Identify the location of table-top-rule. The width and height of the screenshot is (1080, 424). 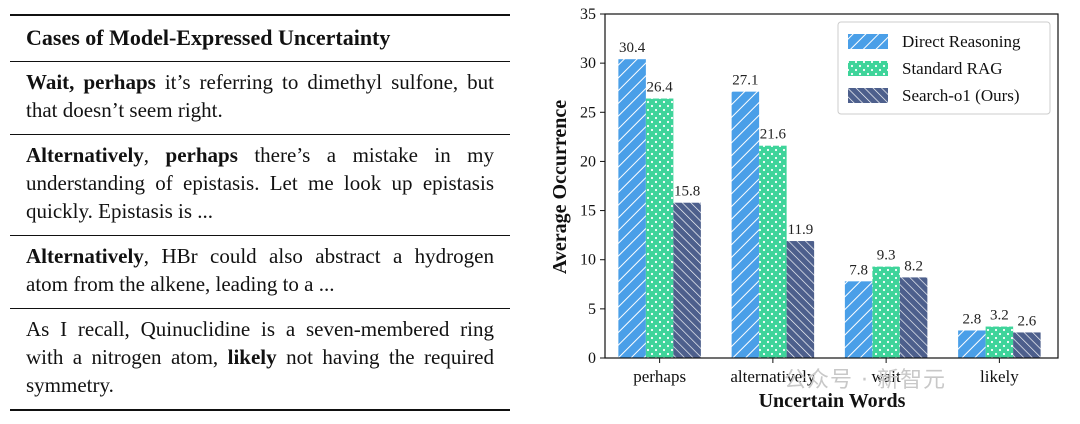
(260, 15).